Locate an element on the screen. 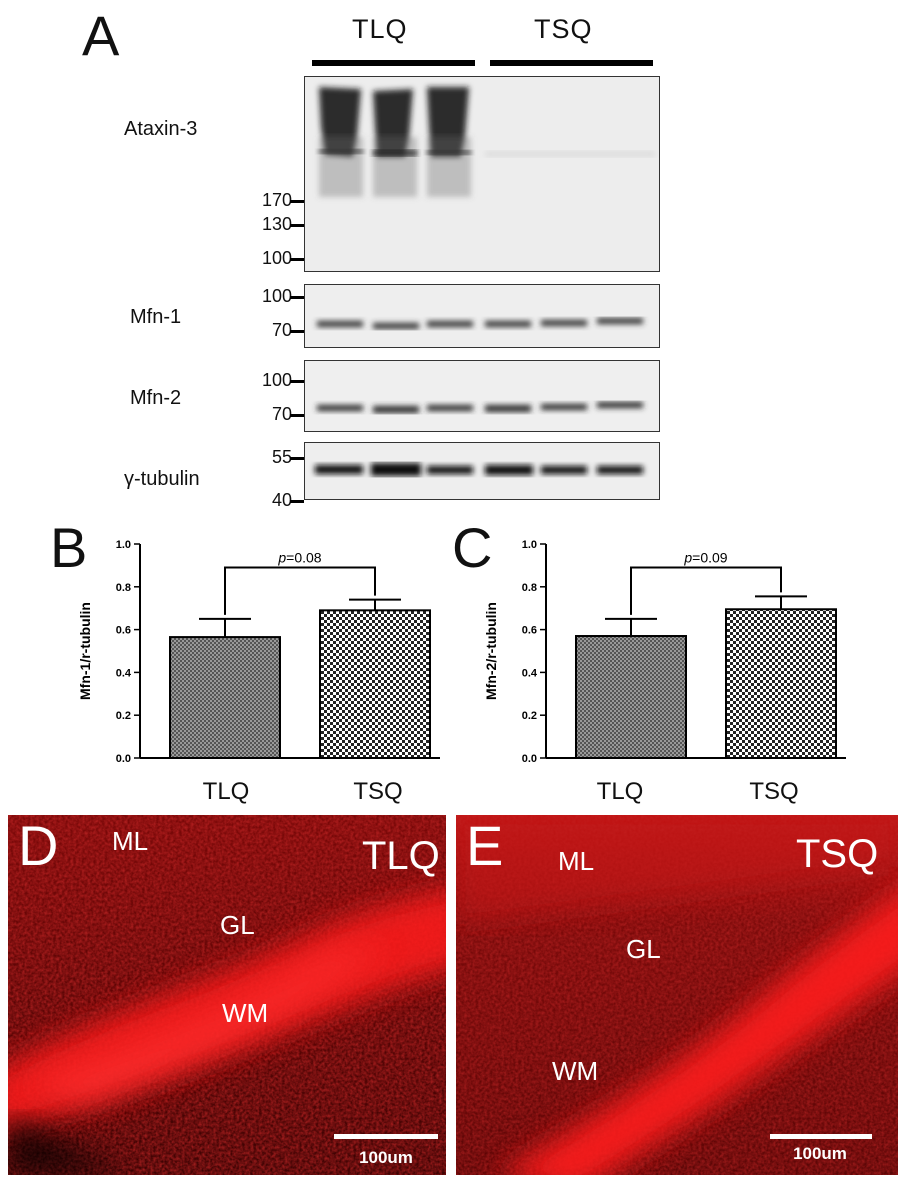 The image size is (908, 1191). blot-mfn2 is located at coordinates (482, 396).